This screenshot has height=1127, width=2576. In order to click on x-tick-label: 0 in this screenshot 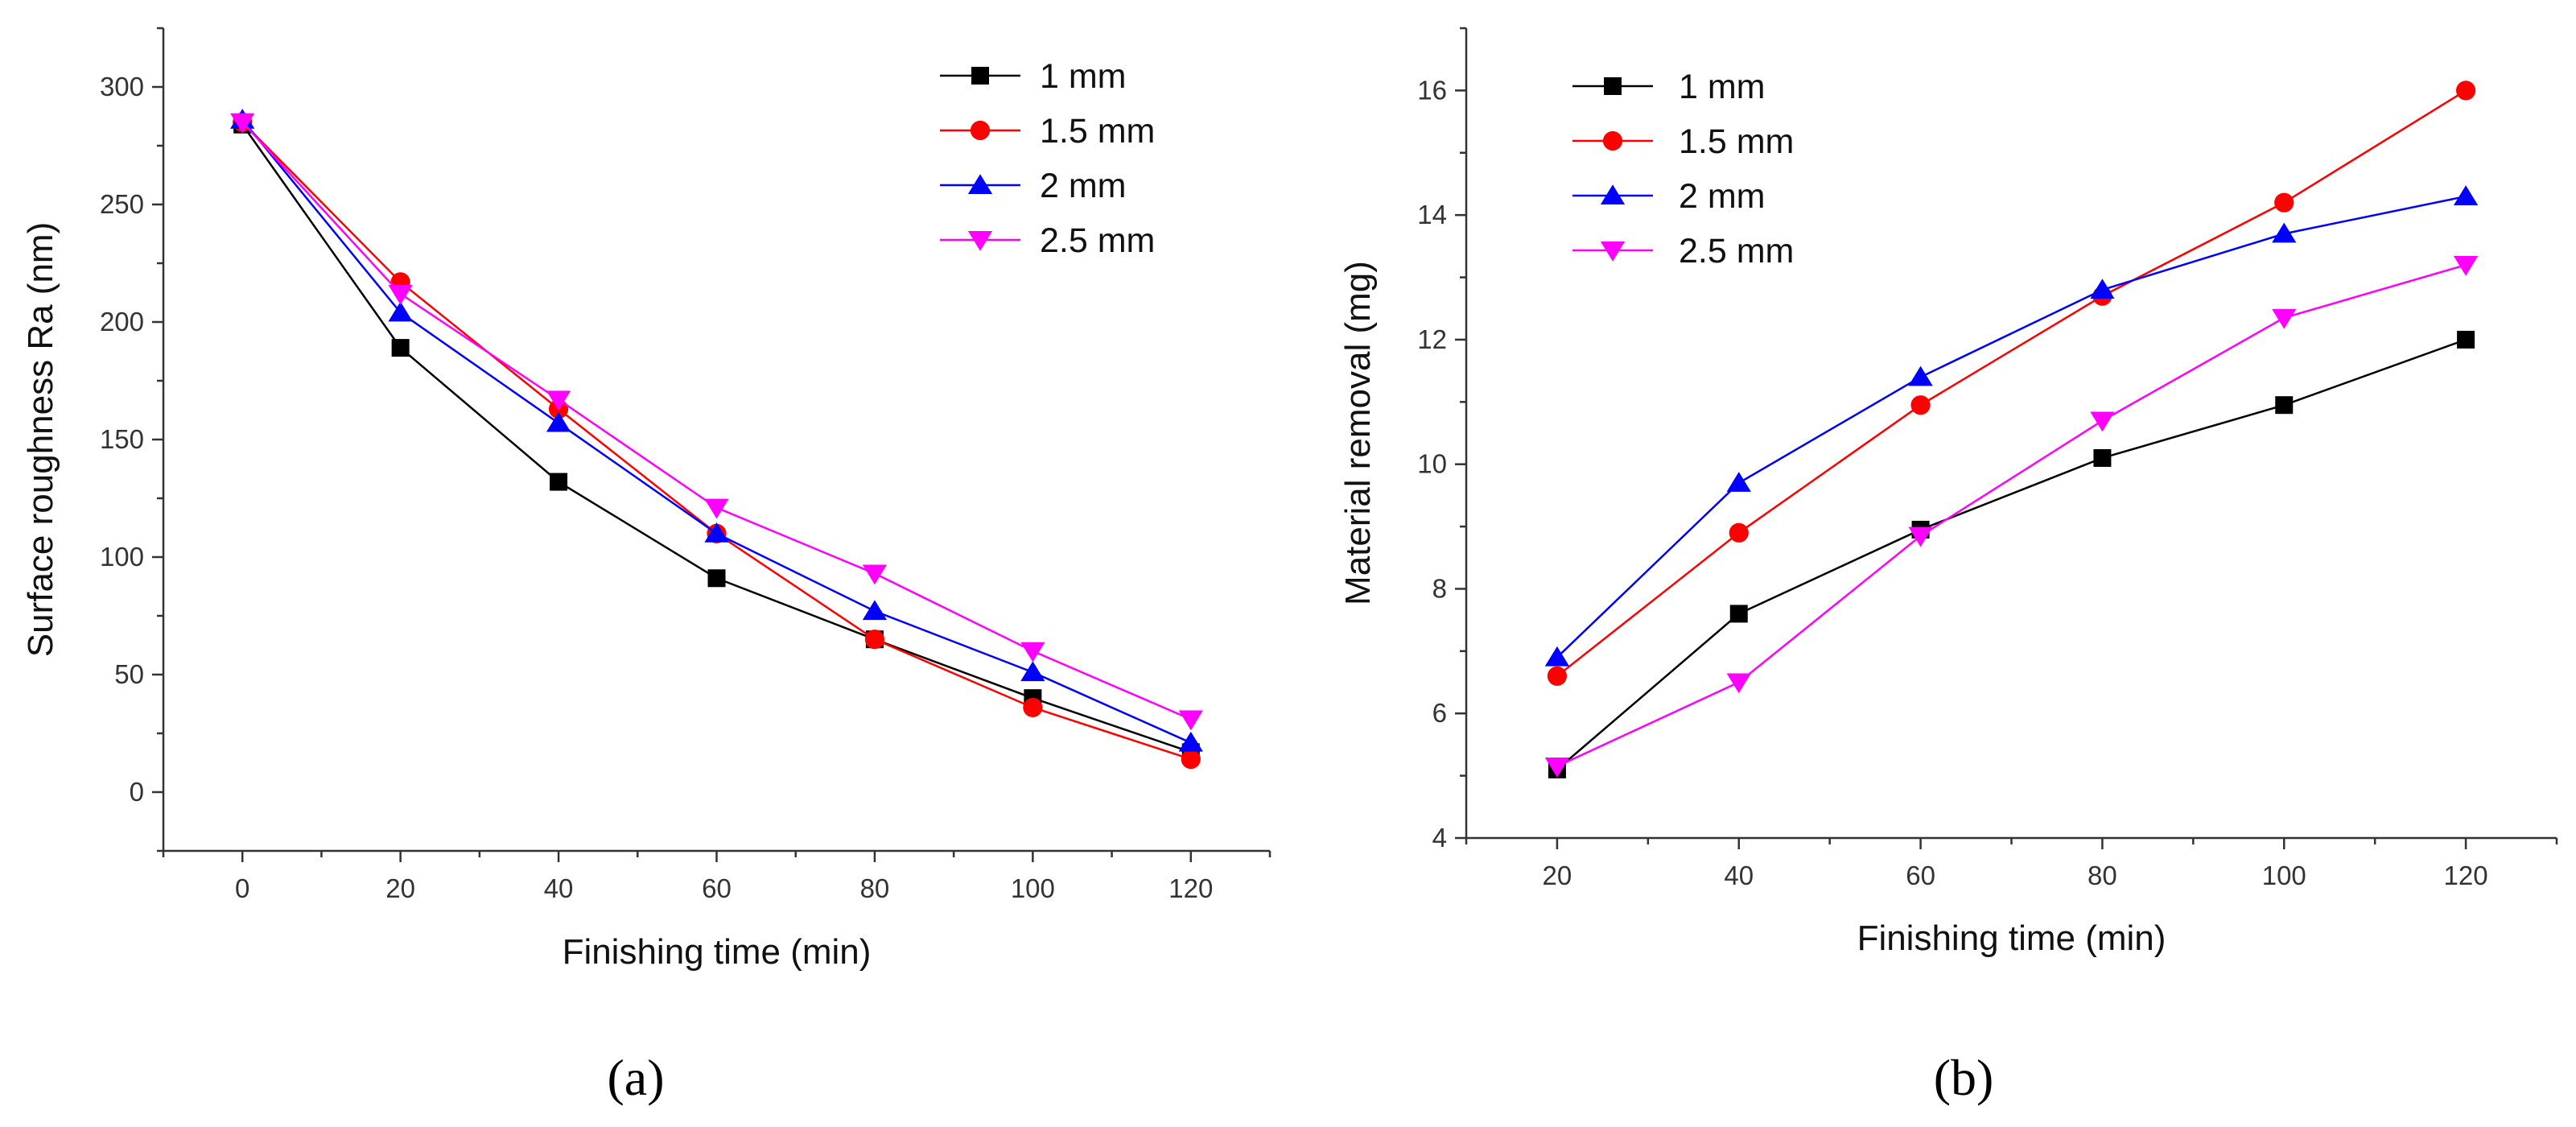, I will do `click(242, 888)`.